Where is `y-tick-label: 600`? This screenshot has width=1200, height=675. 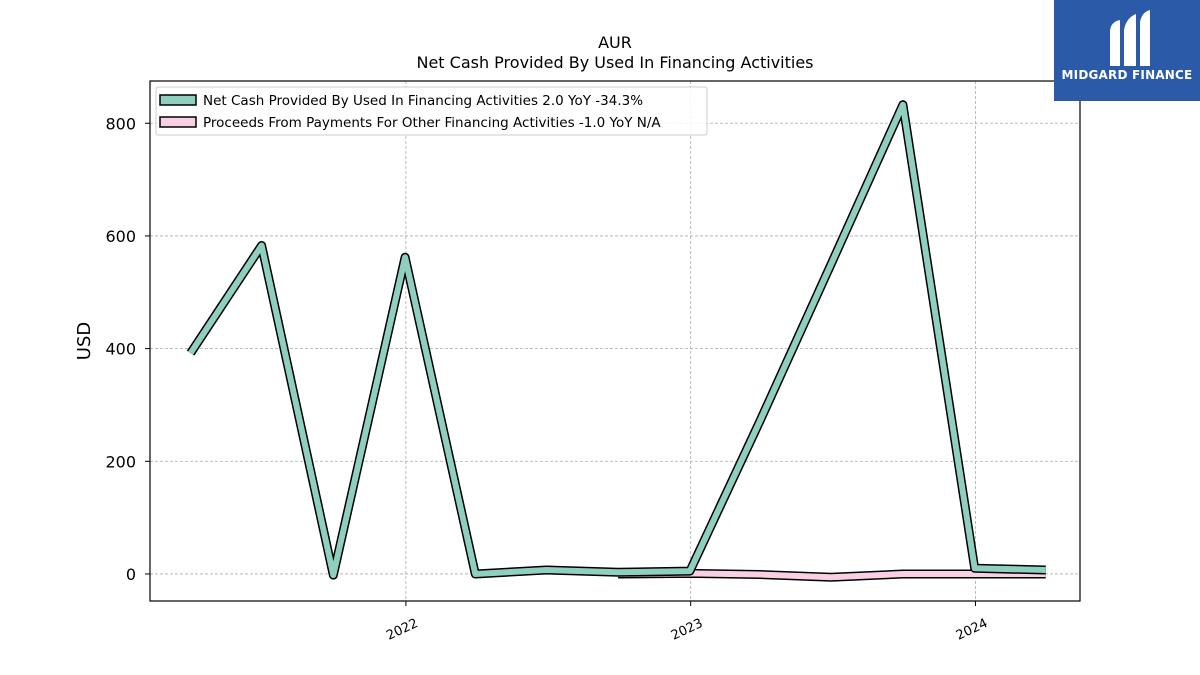 y-tick-label: 600 is located at coordinates (120, 236).